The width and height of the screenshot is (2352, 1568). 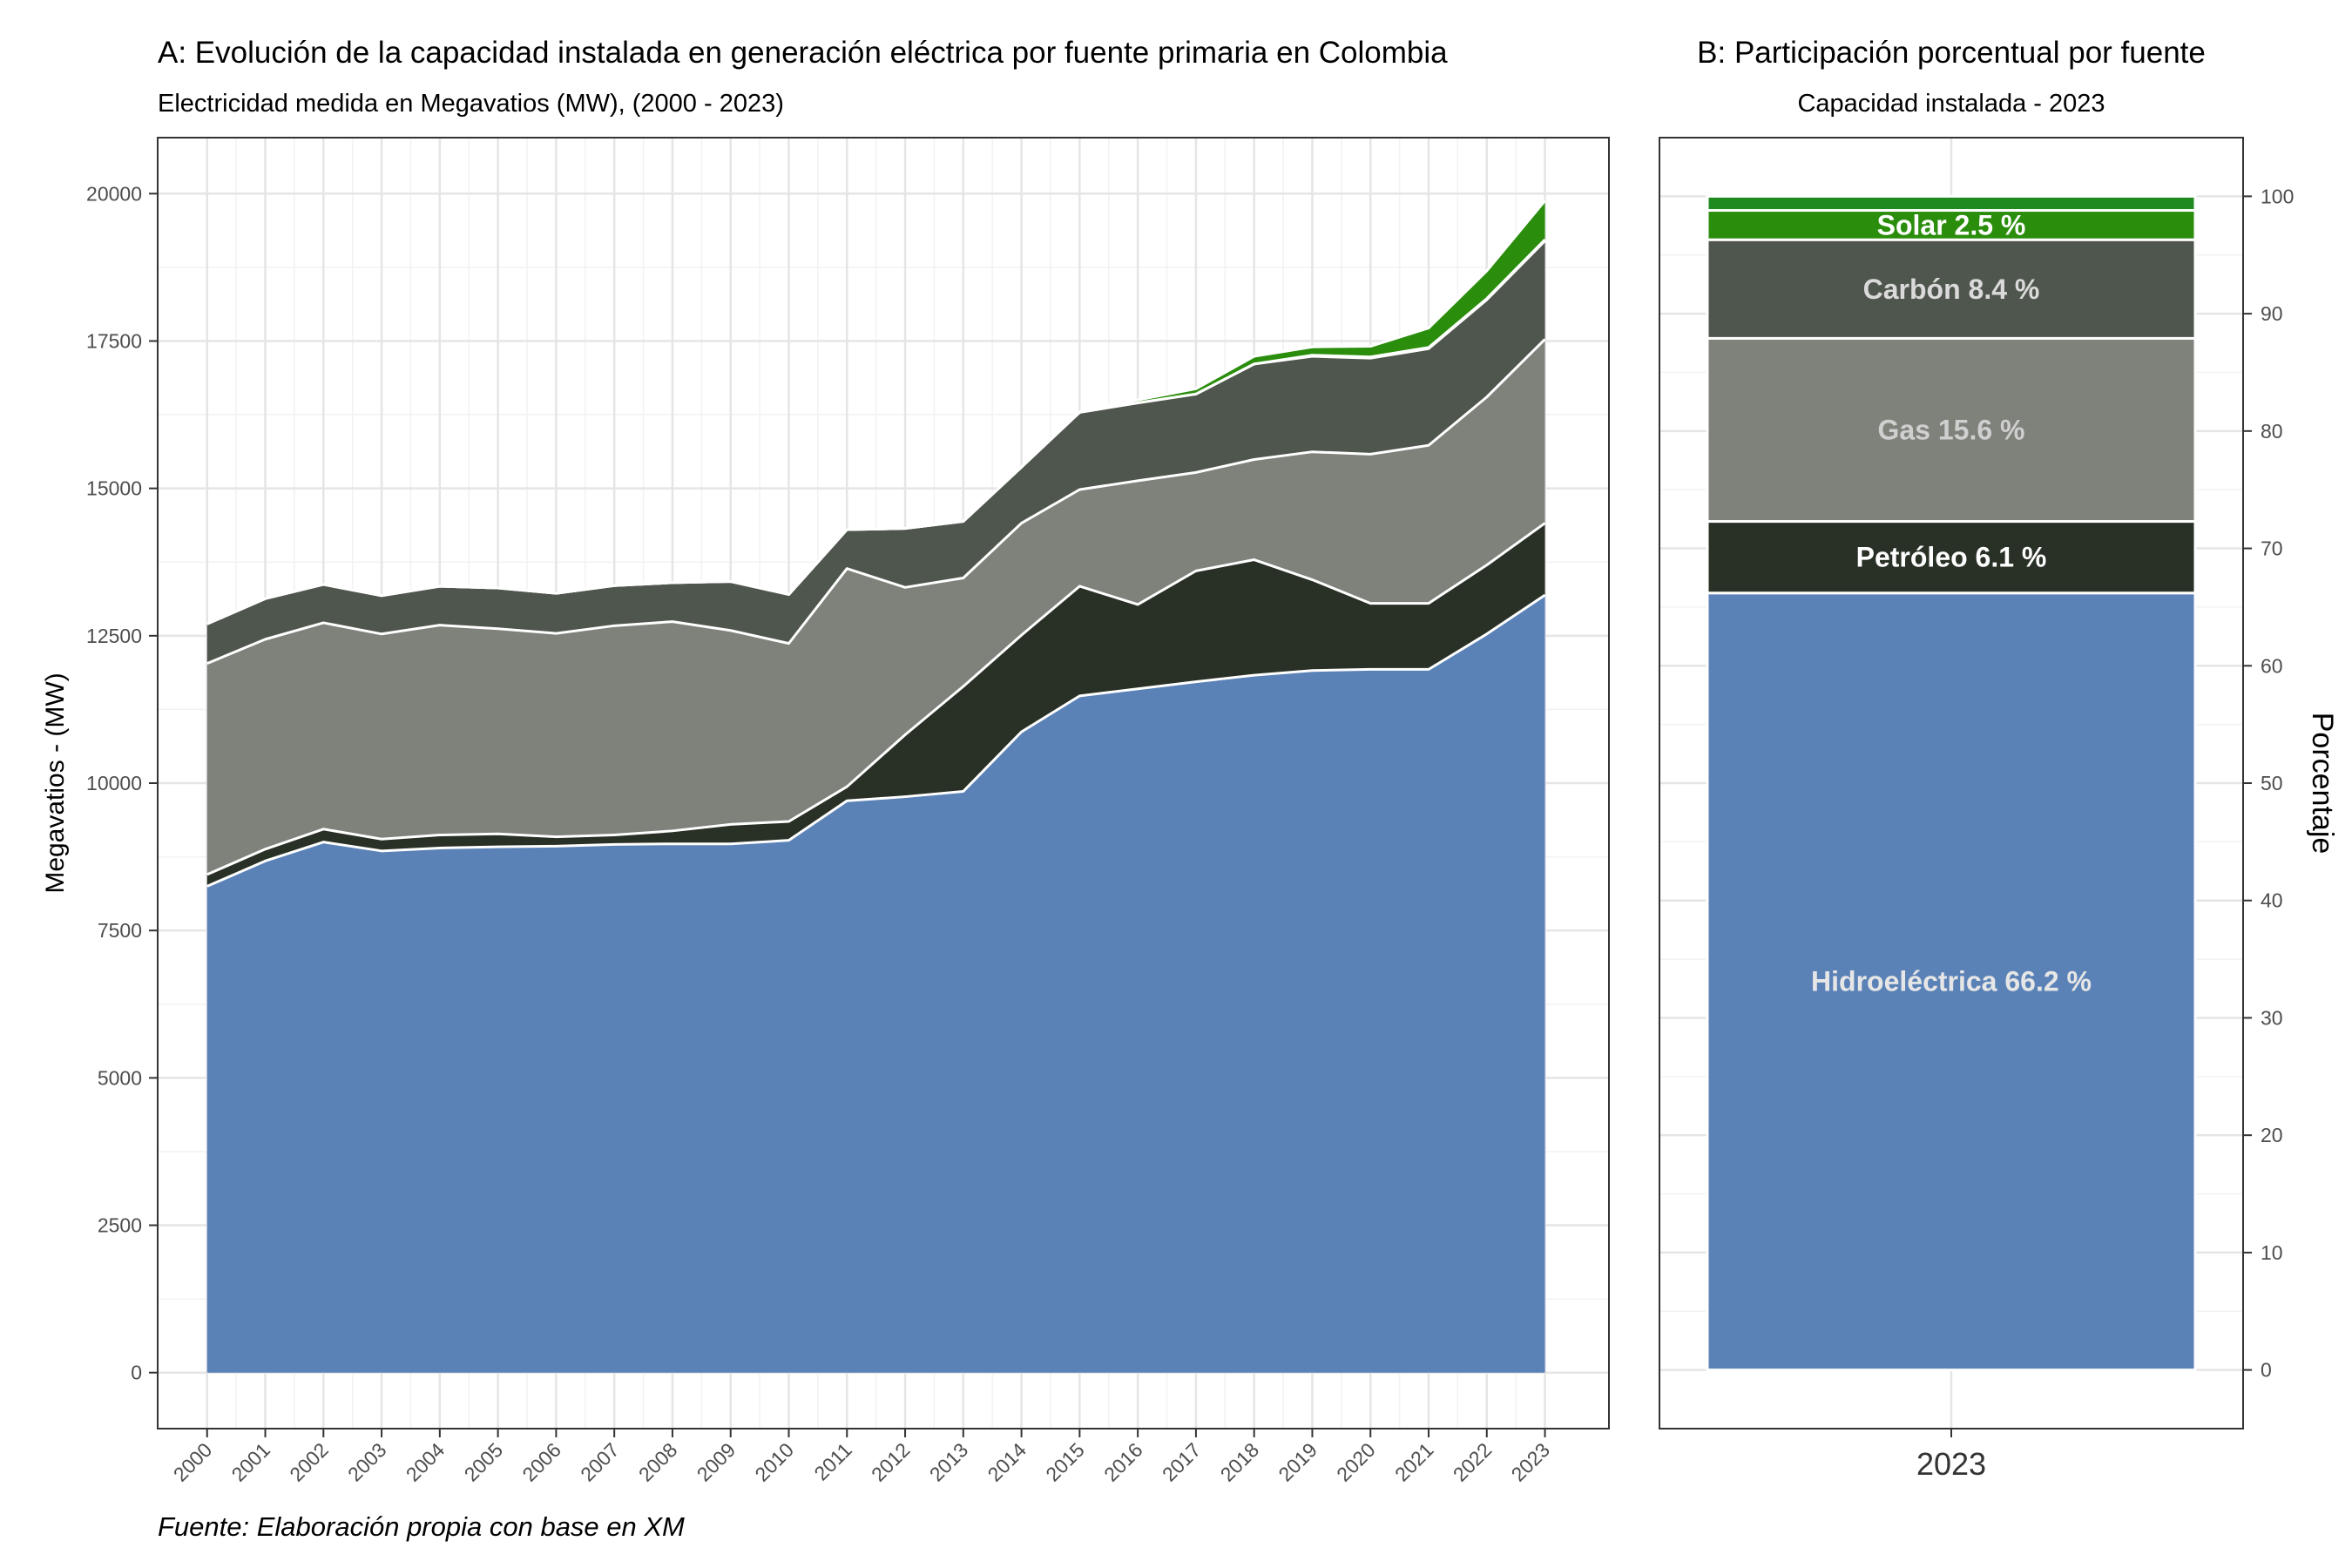 What do you see at coordinates (1182, 1462) in the screenshot?
I see `x-tick-label: 2017` at bounding box center [1182, 1462].